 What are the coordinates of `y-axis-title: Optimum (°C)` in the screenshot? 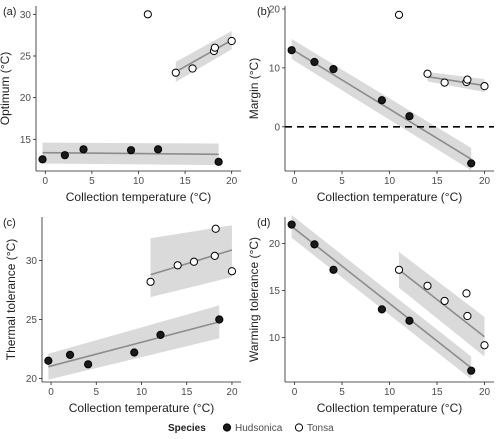 It's located at (6, 88).